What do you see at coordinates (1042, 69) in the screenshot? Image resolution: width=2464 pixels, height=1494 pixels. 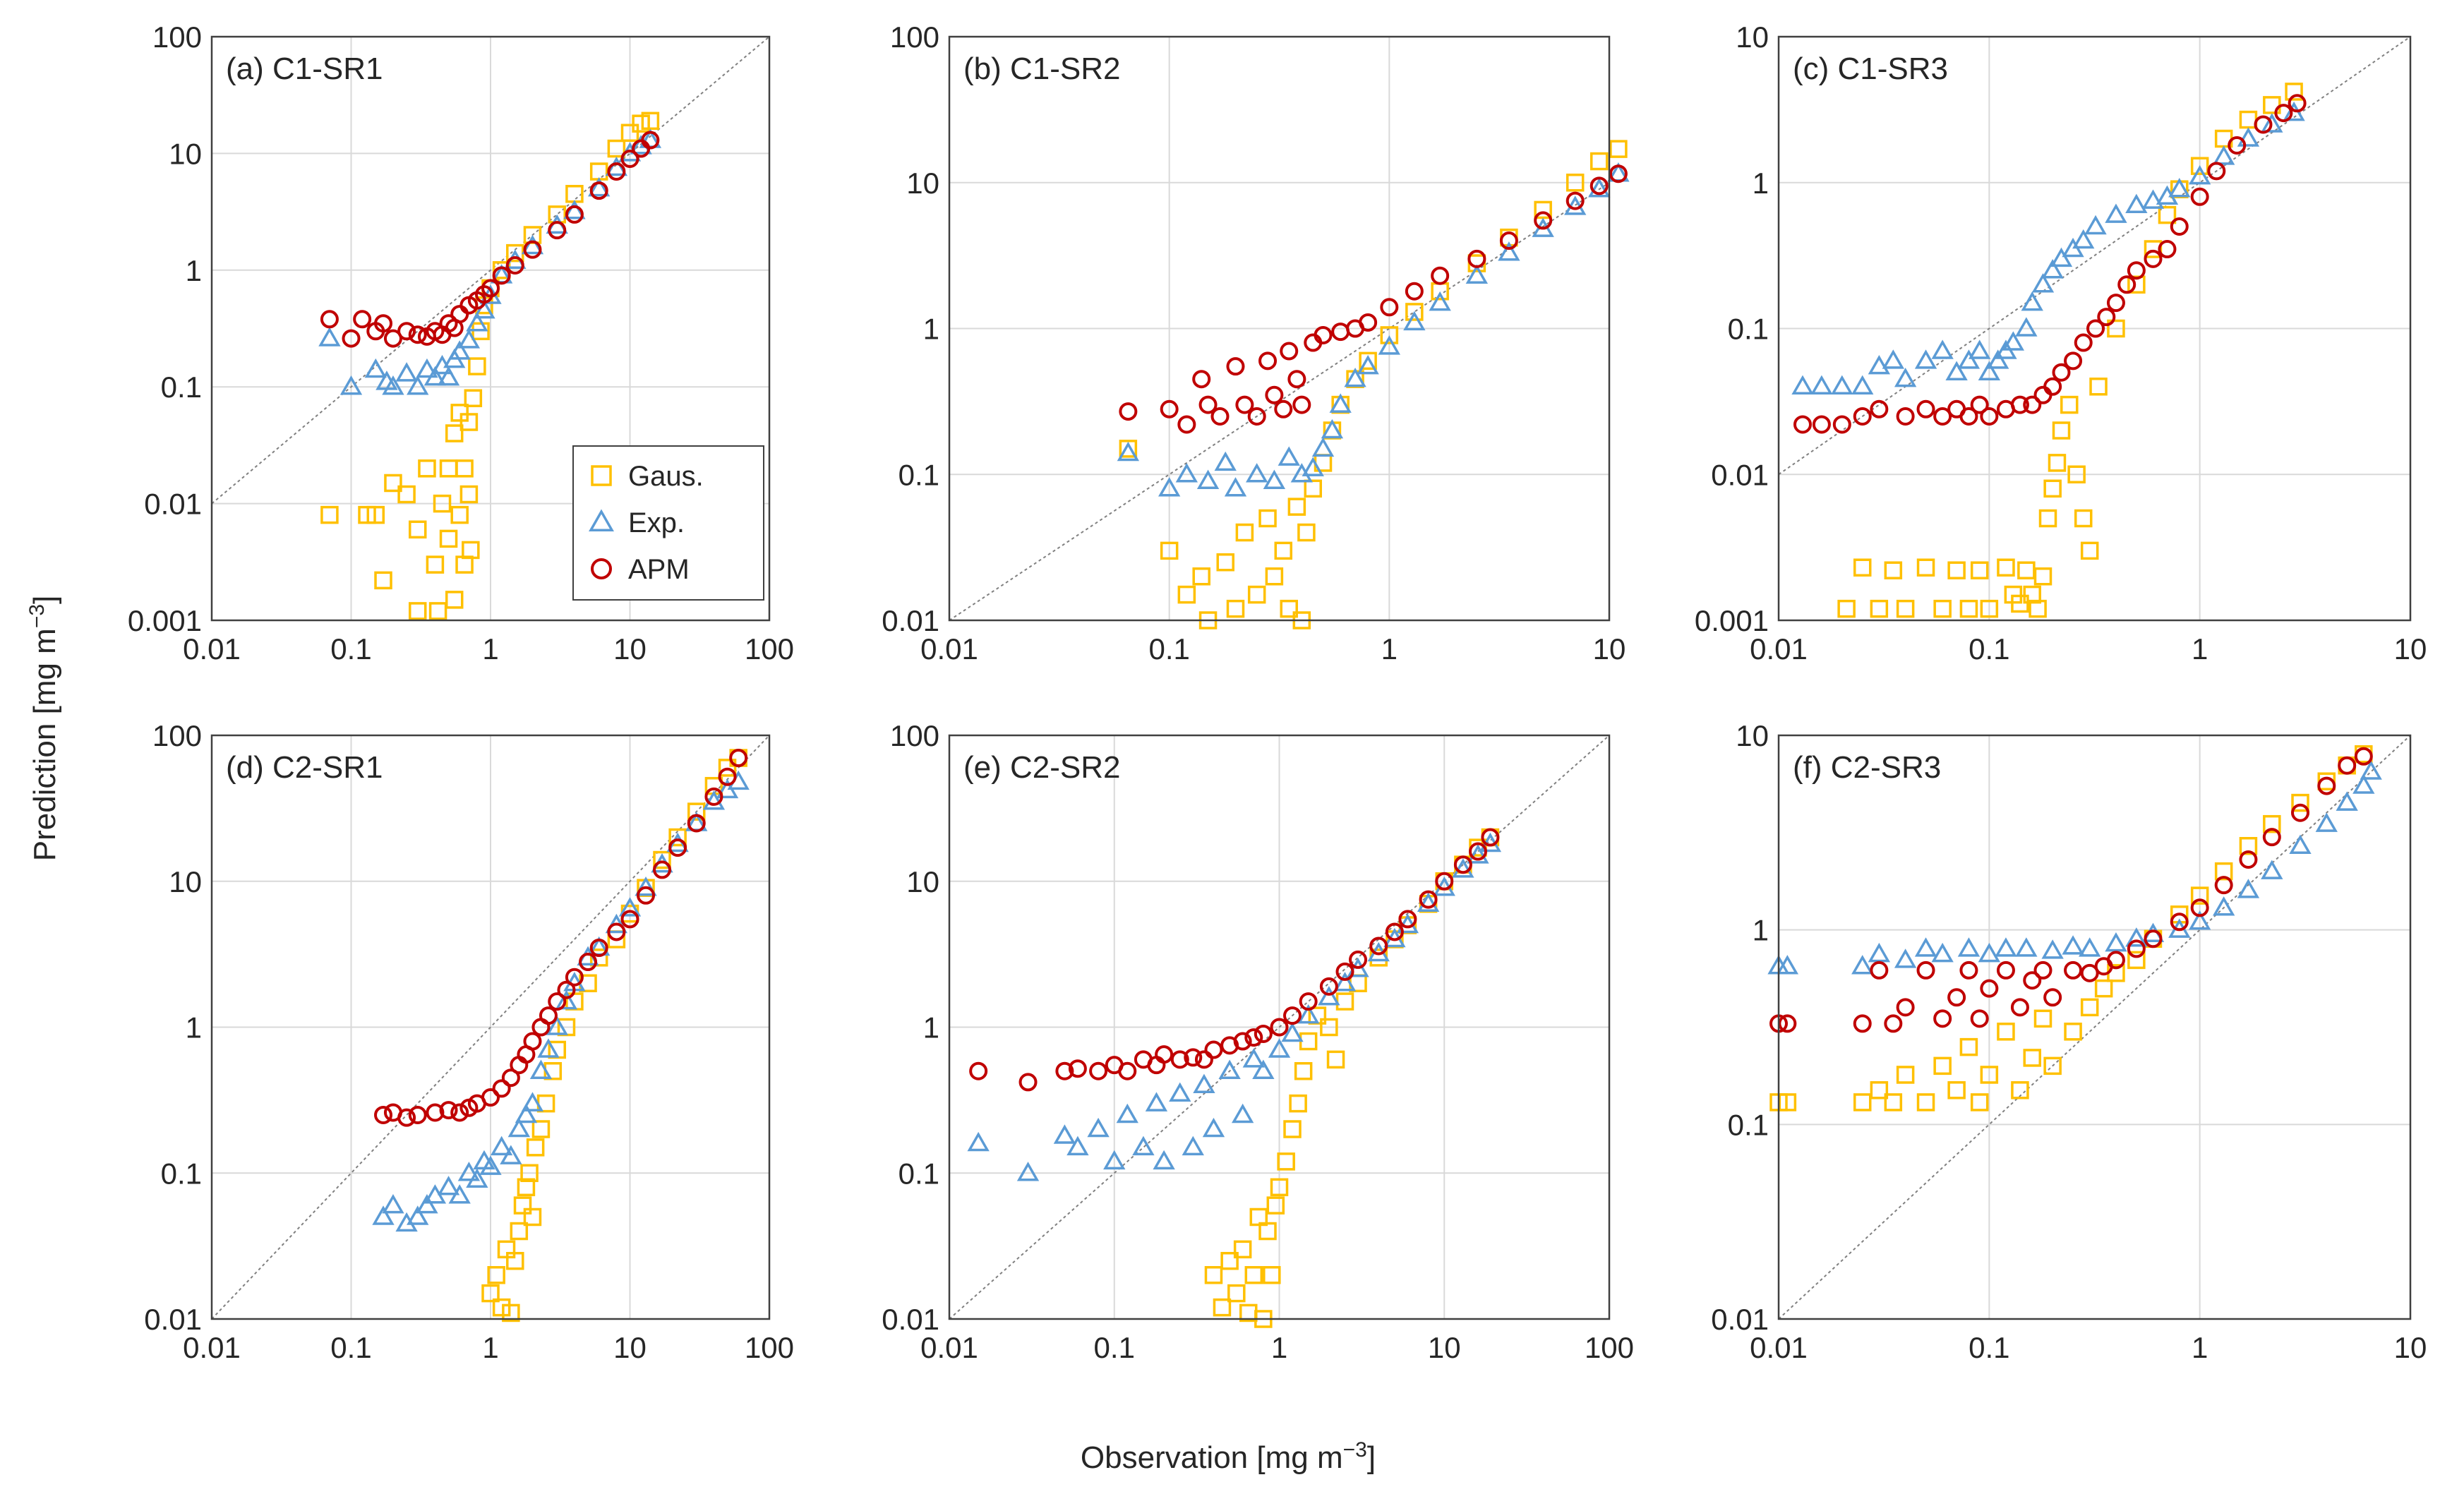 I see `panel-title: (b) C1-SR2` at bounding box center [1042, 69].